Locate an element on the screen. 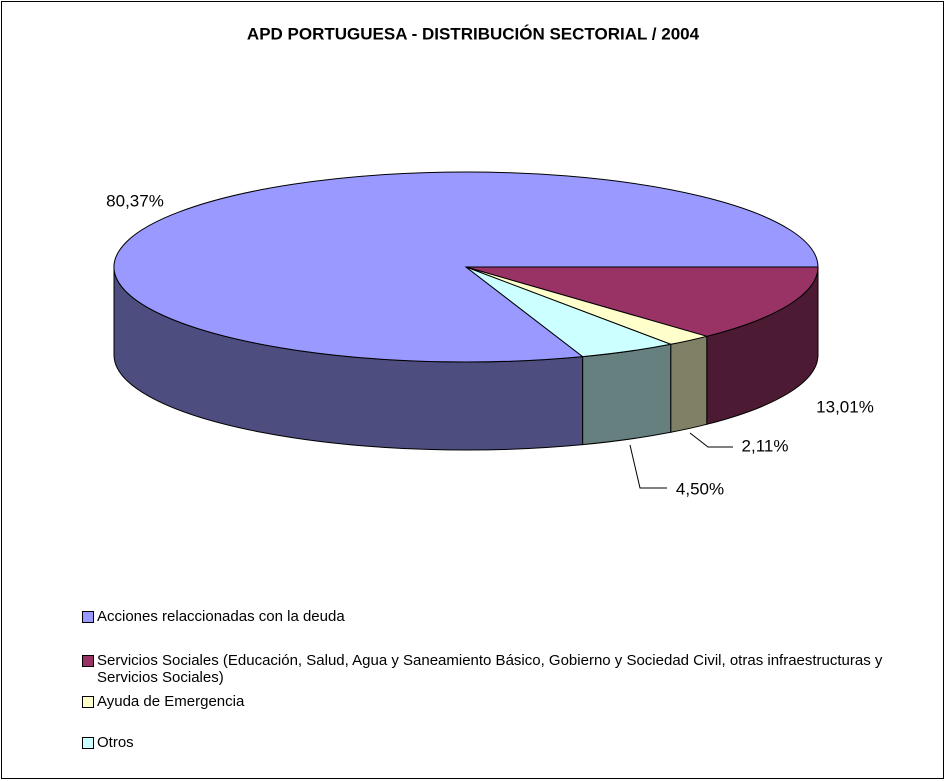 This screenshot has height=781, width=946. legend-item: Acciones relaccionadas con la deuda is located at coordinates (512, 616).